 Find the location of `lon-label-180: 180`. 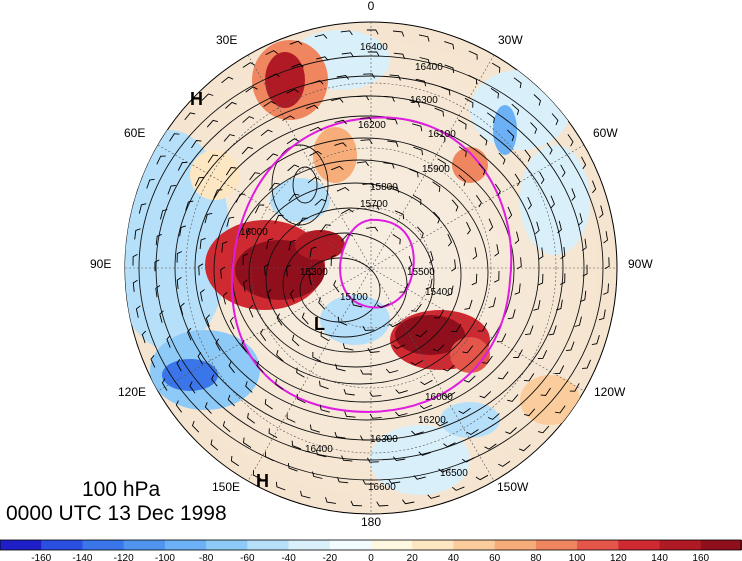

lon-label-180: 180 is located at coordinates (371, 522).